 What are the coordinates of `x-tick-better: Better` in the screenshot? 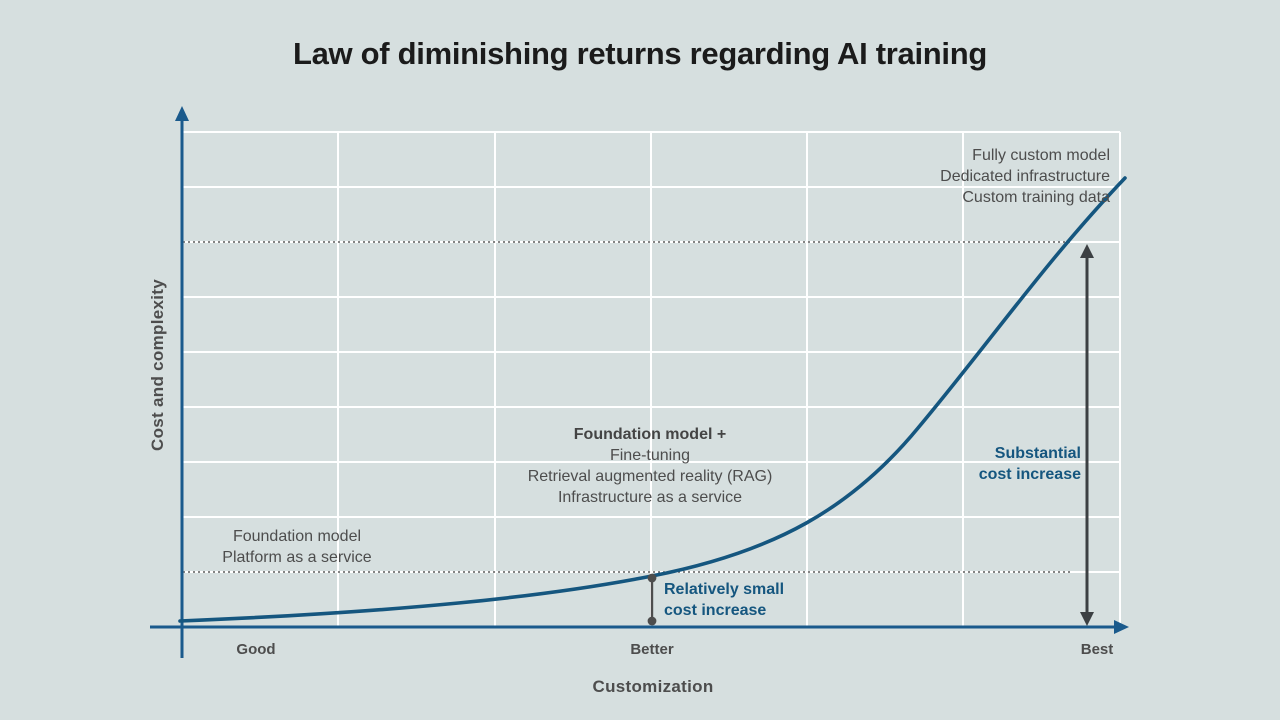 It's located at (652, 649).